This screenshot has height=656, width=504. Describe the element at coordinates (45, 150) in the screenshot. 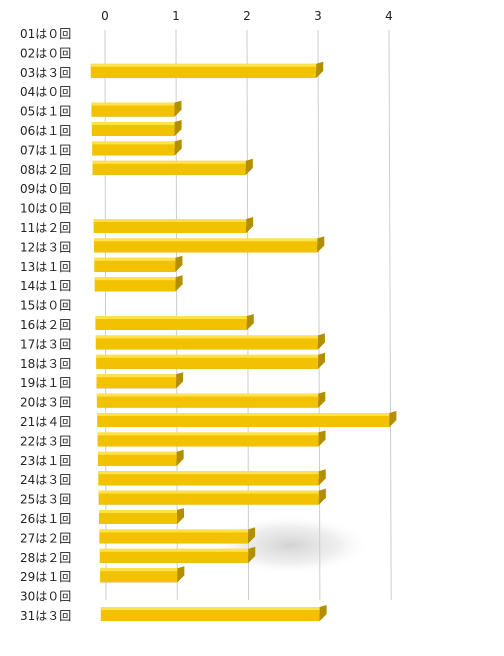

I see `category-label: 07は１回` at that location.